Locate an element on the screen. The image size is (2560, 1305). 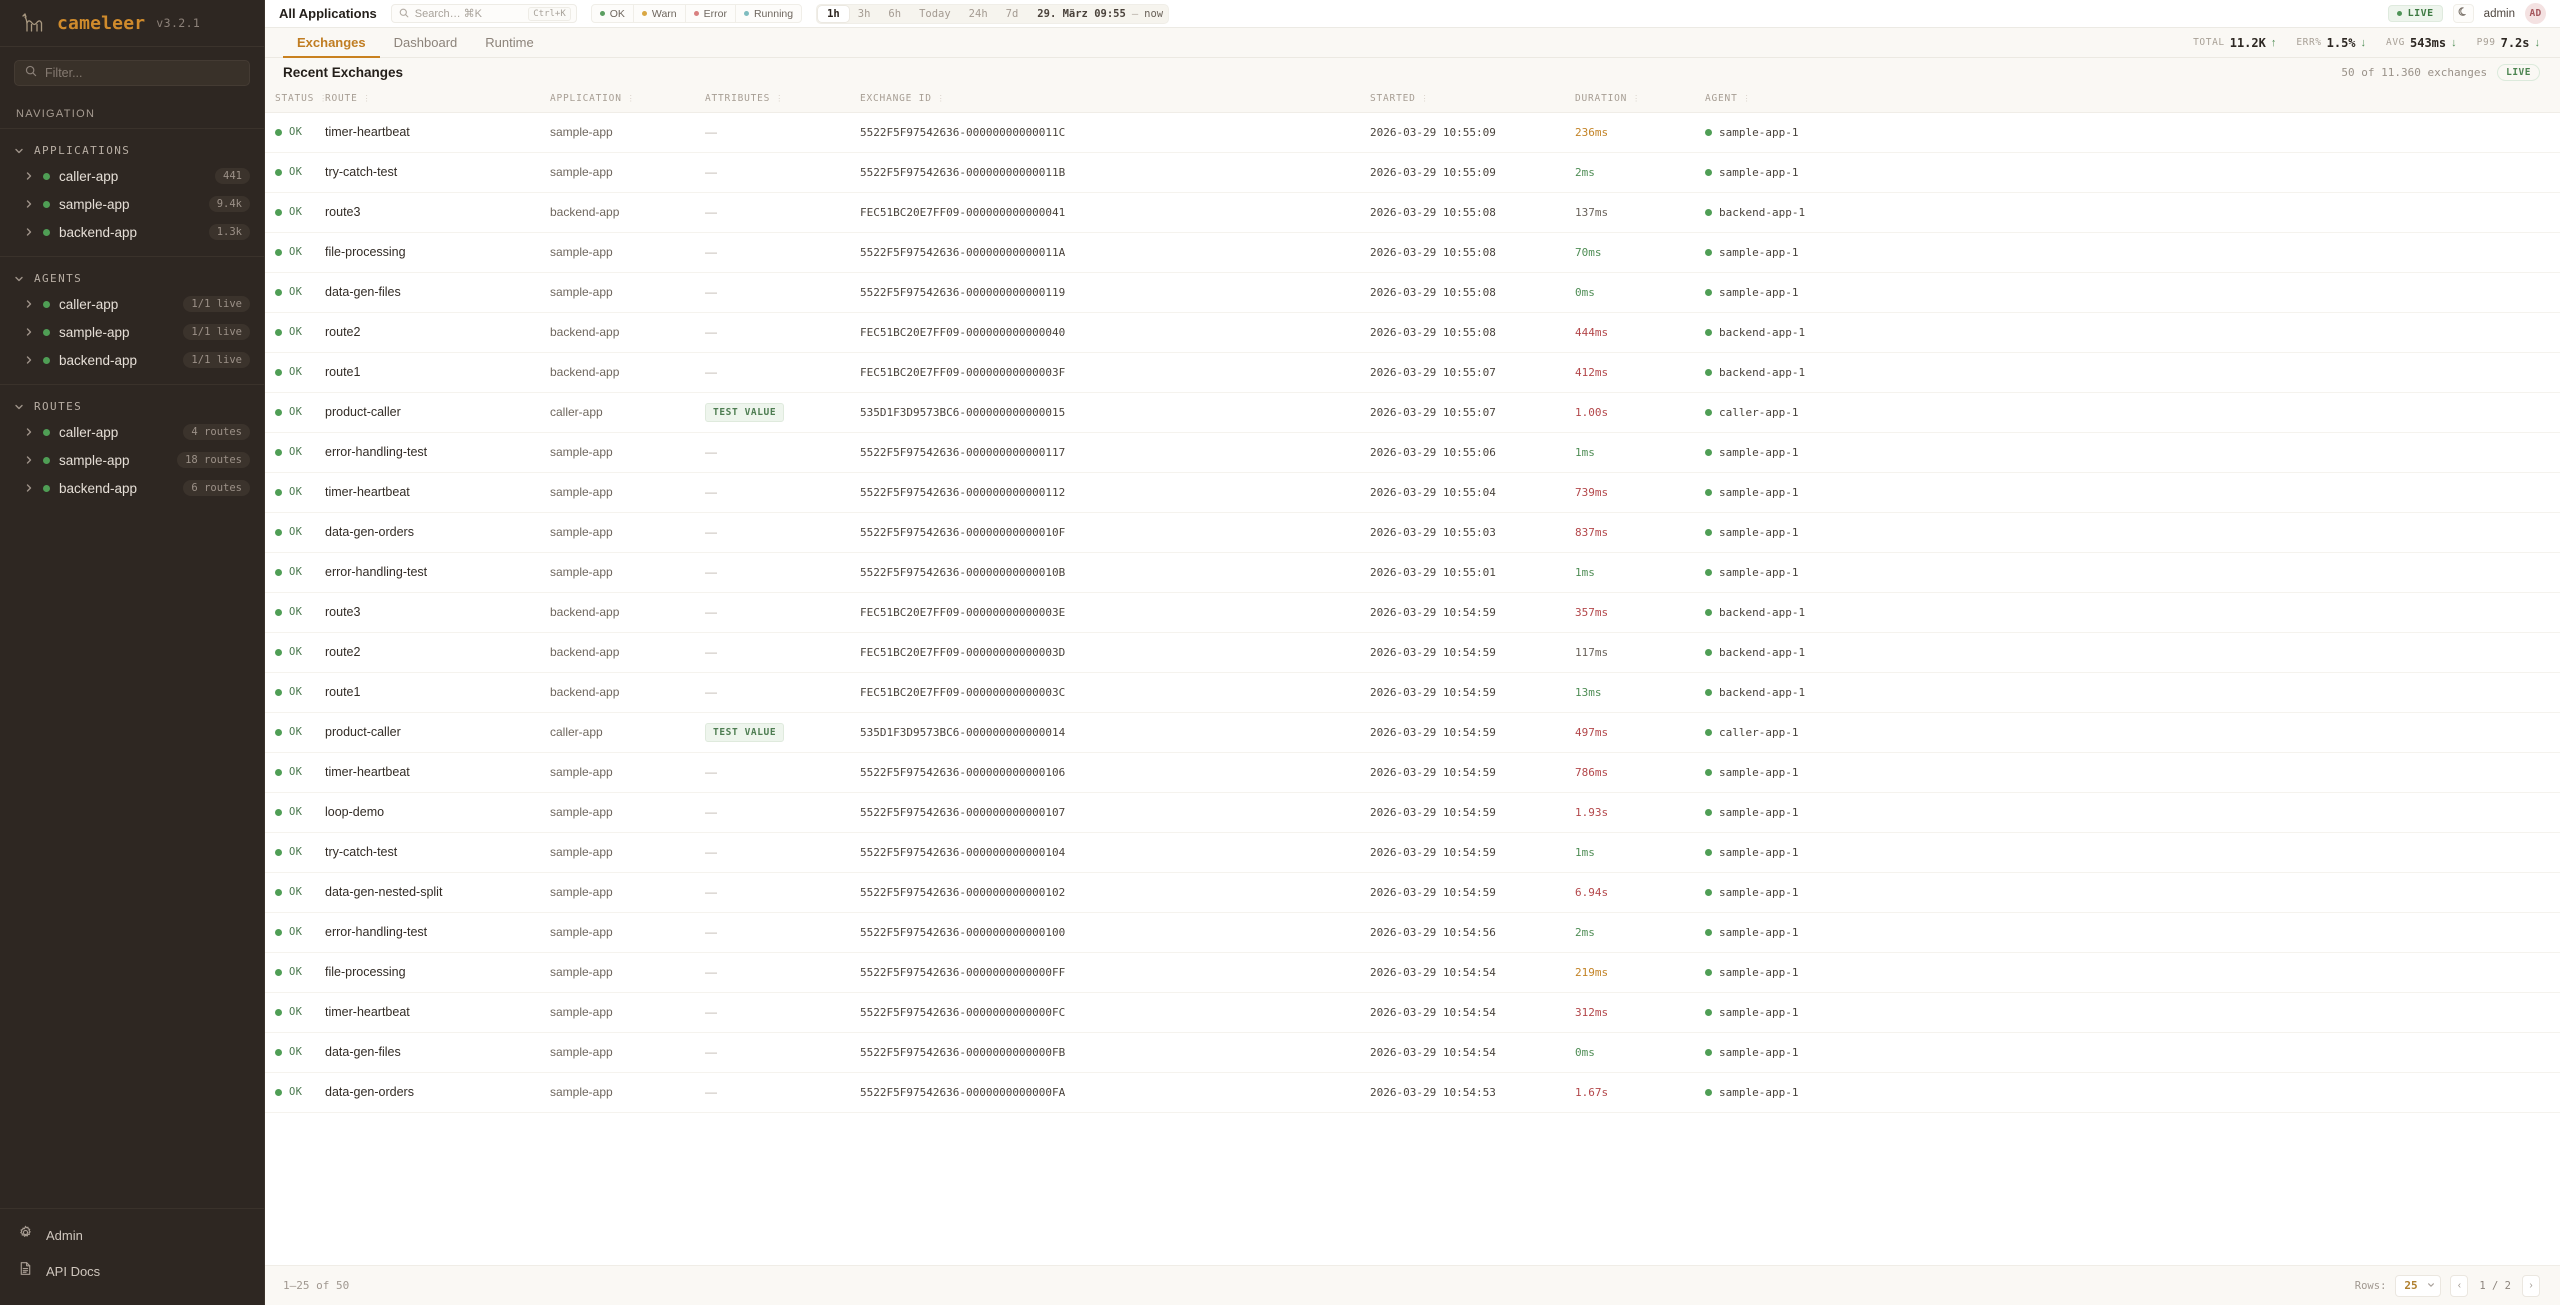
sidebar-filter-box is located at coordinates (132, 73).